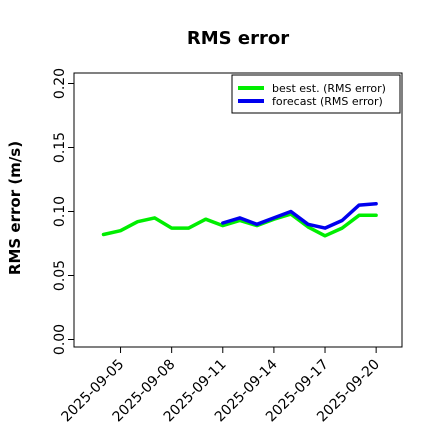  I want to click on y-tick-label: 0.20, so click(60, 83).